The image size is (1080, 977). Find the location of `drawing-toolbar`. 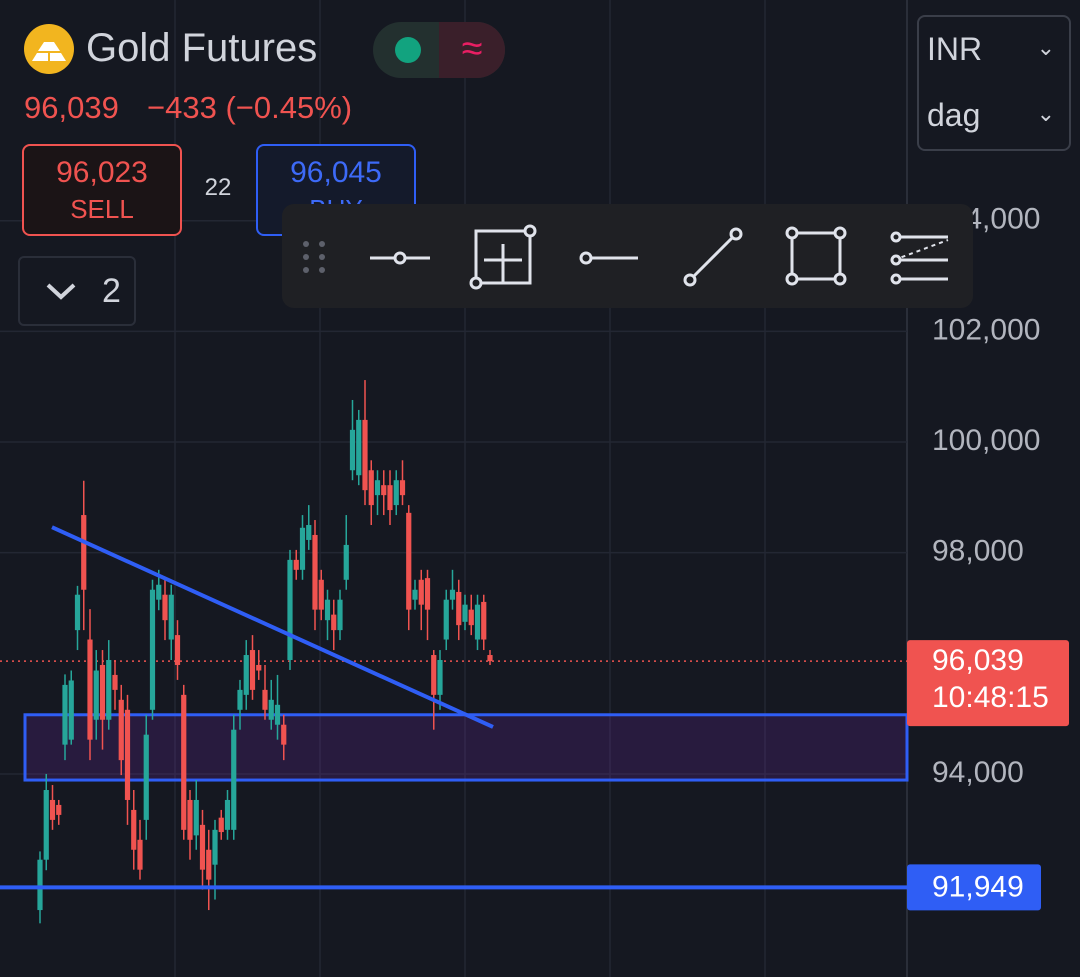

drawing-toolbar is located at coordinates (627, 256).